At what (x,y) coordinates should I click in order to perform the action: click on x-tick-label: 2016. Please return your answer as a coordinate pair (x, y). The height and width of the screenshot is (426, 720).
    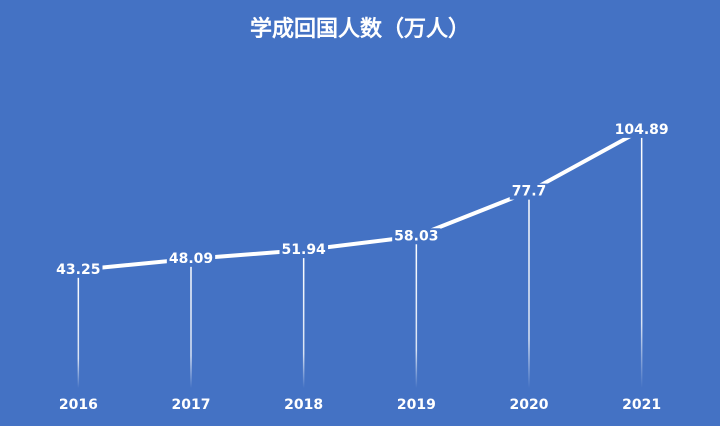
    Looking at the image, I should click on (78, 405).